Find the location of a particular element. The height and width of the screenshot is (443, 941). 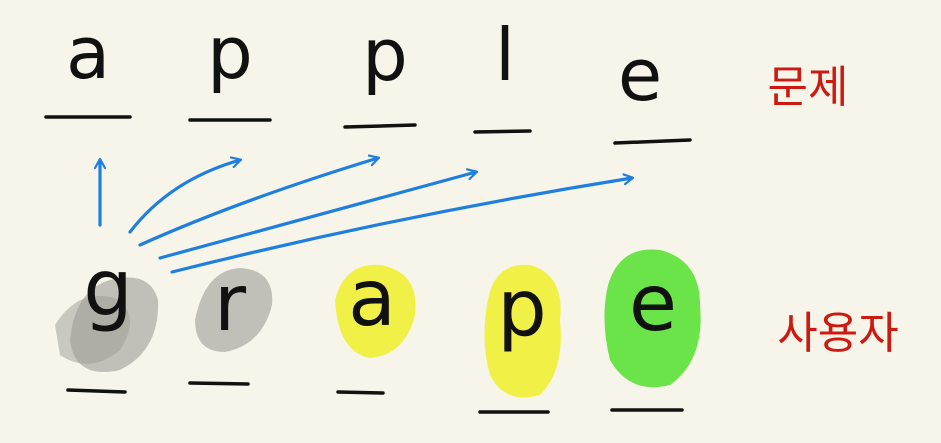

problem-letter-3: p is located at coordinates (385, 55).